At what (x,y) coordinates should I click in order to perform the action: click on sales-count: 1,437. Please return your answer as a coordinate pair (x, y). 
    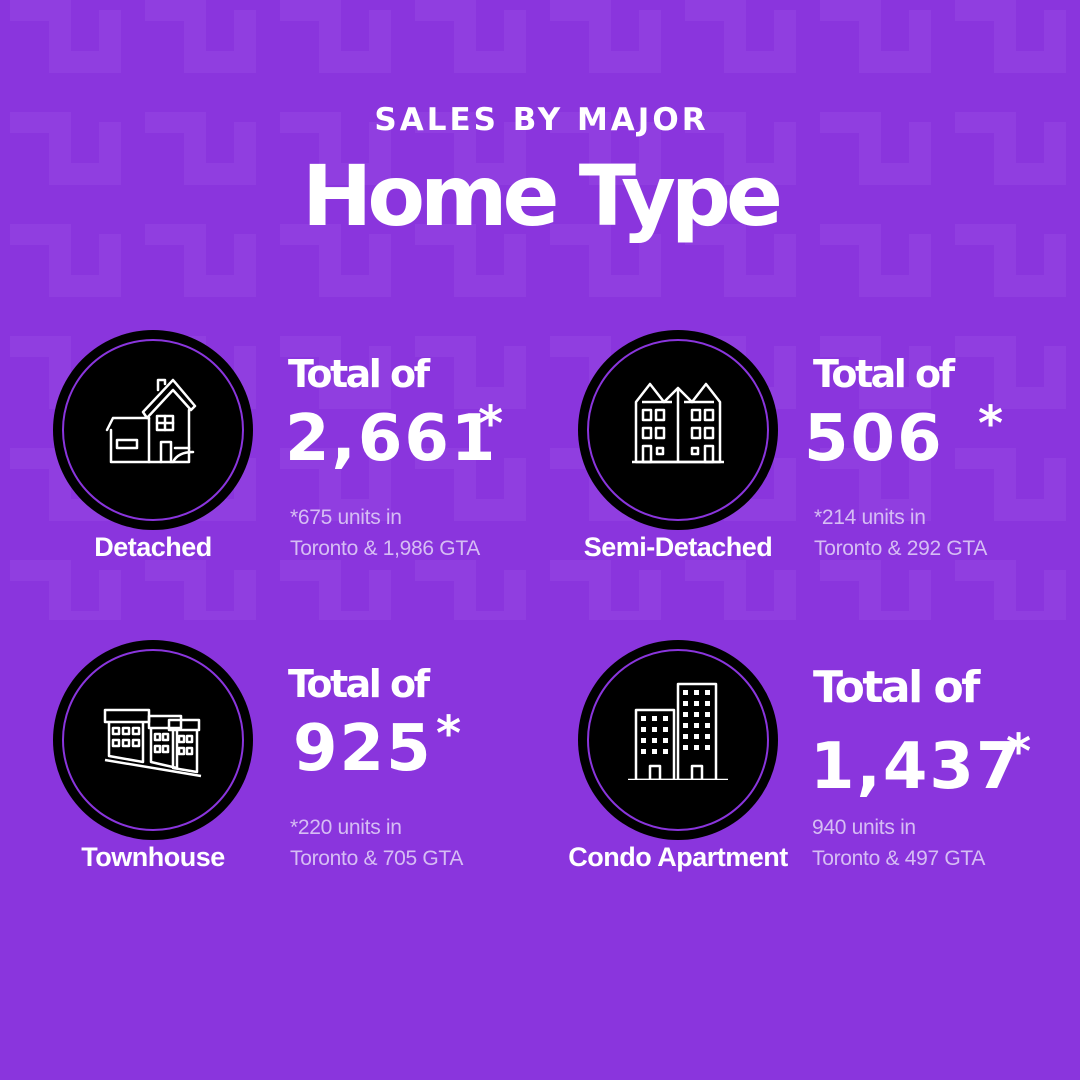
    Looking at the image, I should click on (916, 767).